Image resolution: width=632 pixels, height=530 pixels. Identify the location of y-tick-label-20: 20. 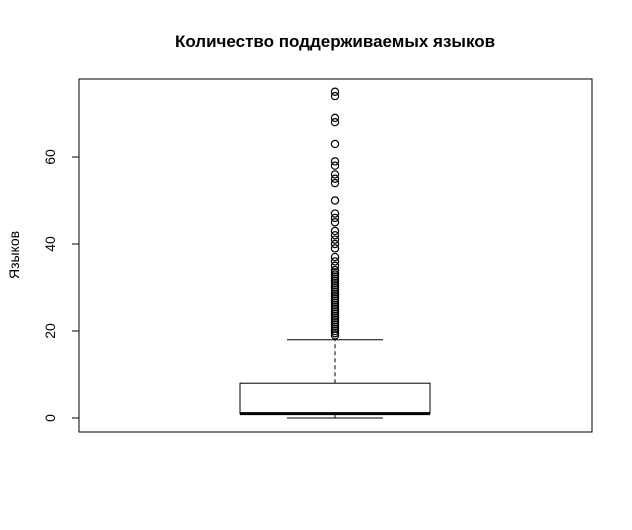
(50, 331).